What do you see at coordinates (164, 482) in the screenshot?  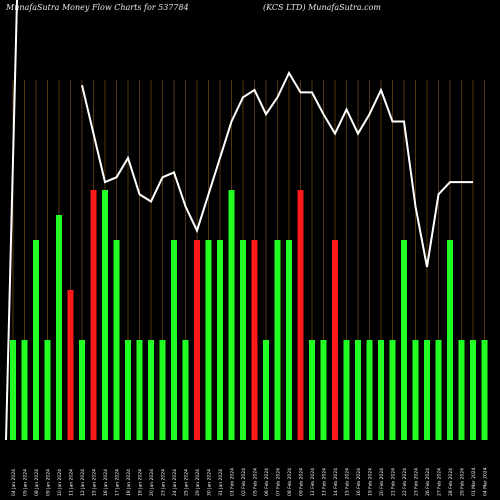 I see `date-label: 23 Jan 2024` at bounding box center [164, 482].